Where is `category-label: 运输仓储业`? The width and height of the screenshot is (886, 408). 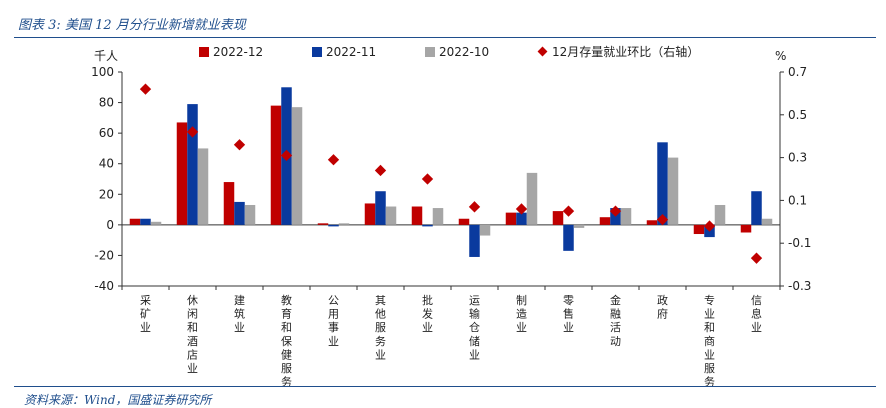 category-label: 运输仓储业 is located at coordinates (474, 327).